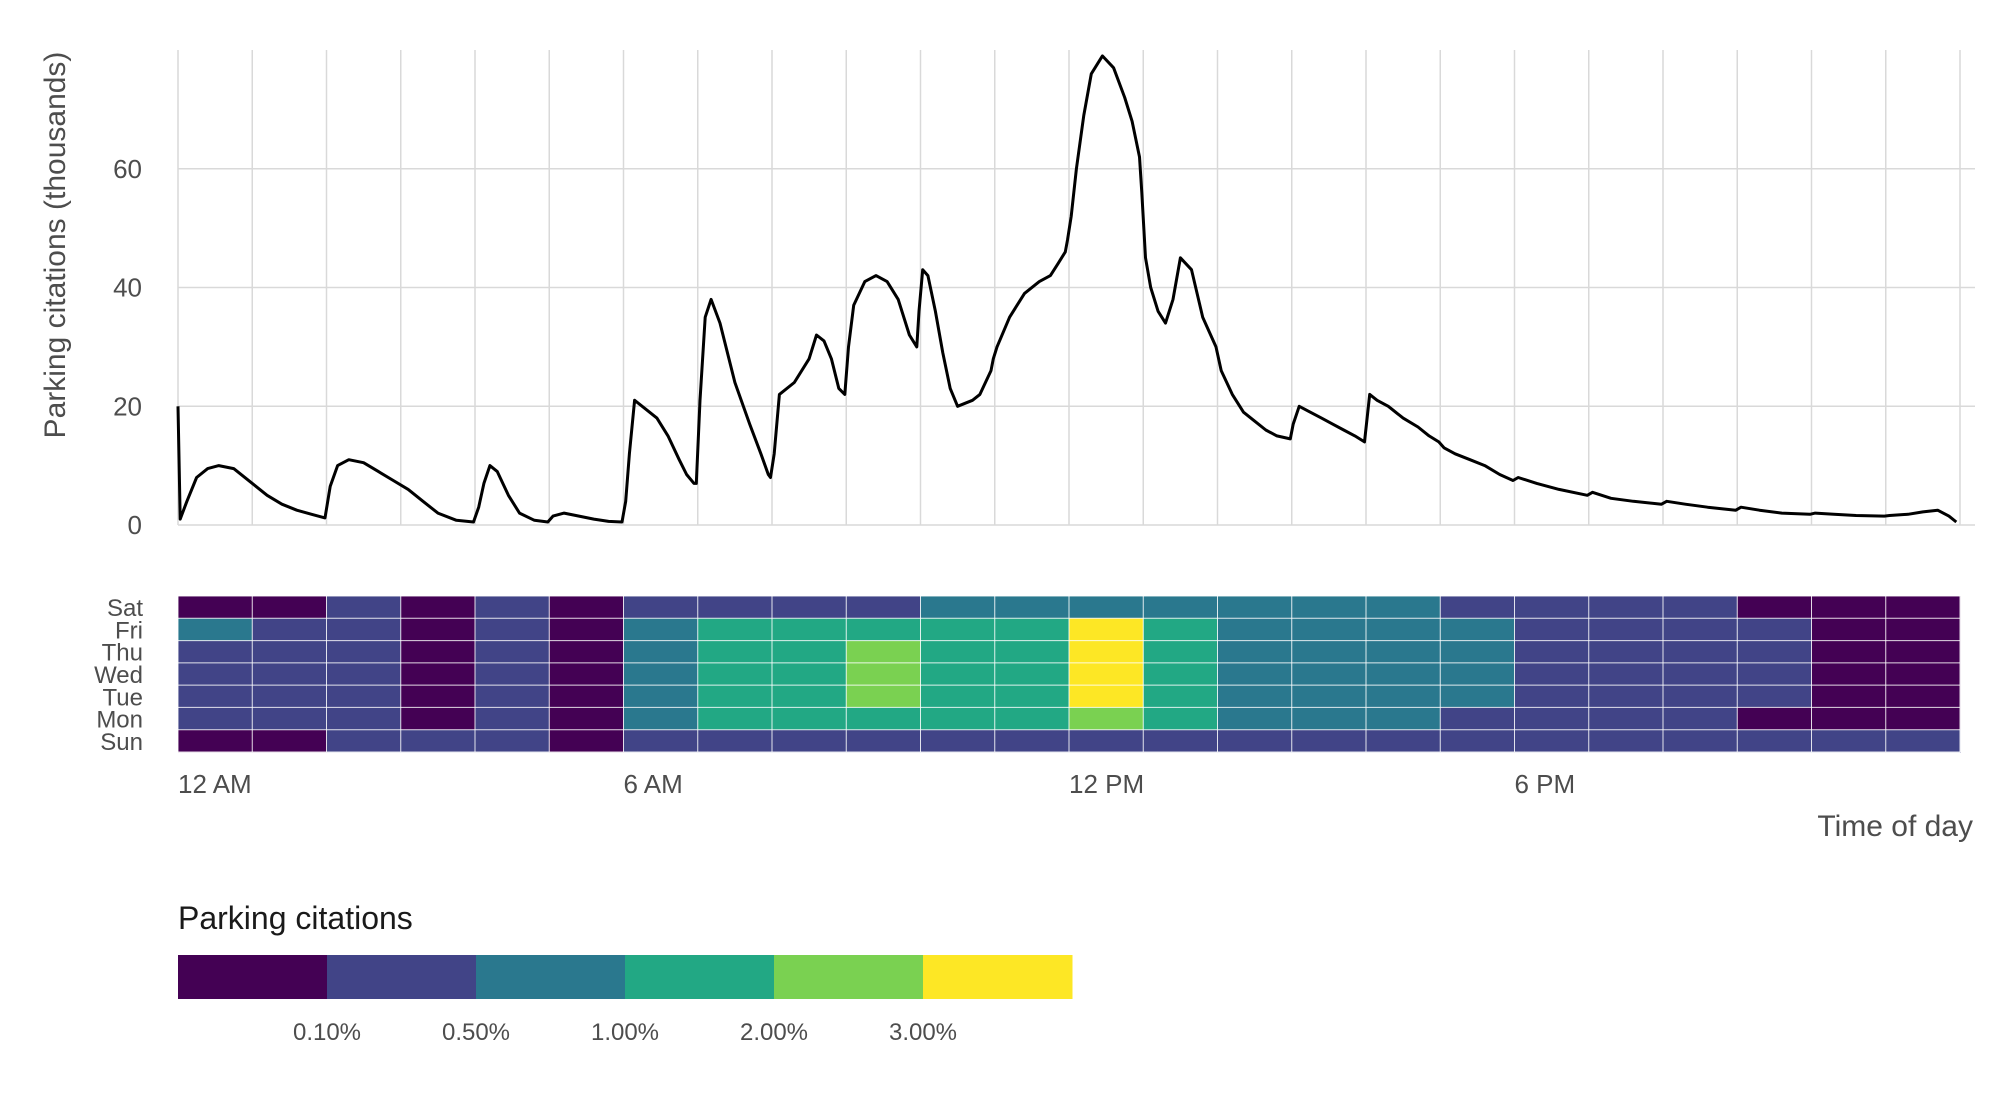 The width and height of the screenshot is (2000, 1105). Describe the element at coordinates (55, 245) in the screenshot. I see `line-y-axis-title: Parking citations (thousands)` at that location.